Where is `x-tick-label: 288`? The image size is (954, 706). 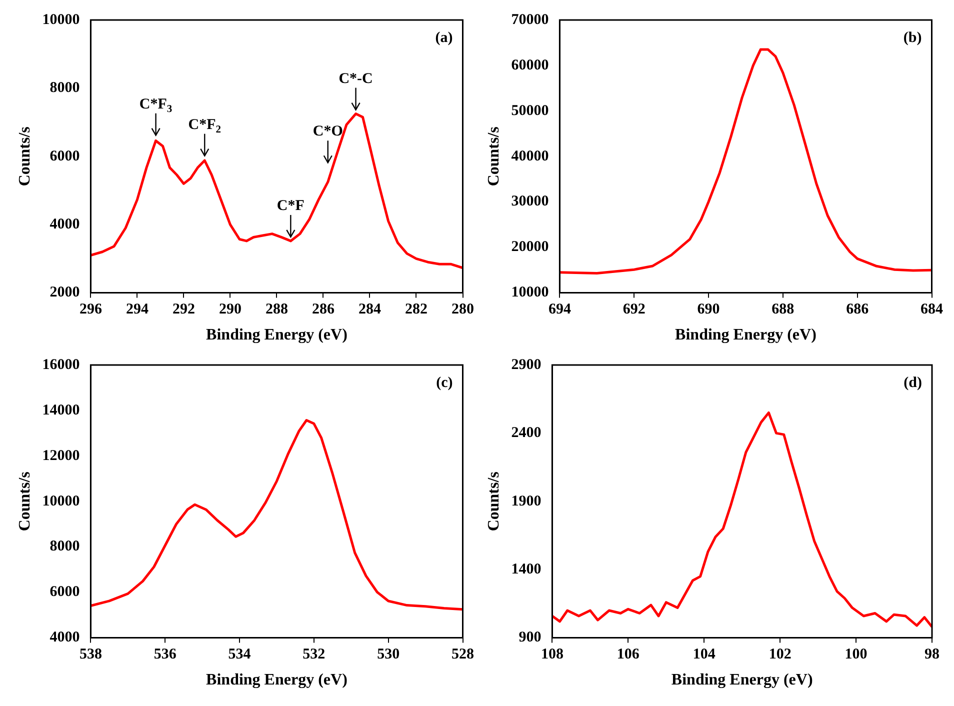 x-tick-label: 288 is located at coordinates (276, 310).